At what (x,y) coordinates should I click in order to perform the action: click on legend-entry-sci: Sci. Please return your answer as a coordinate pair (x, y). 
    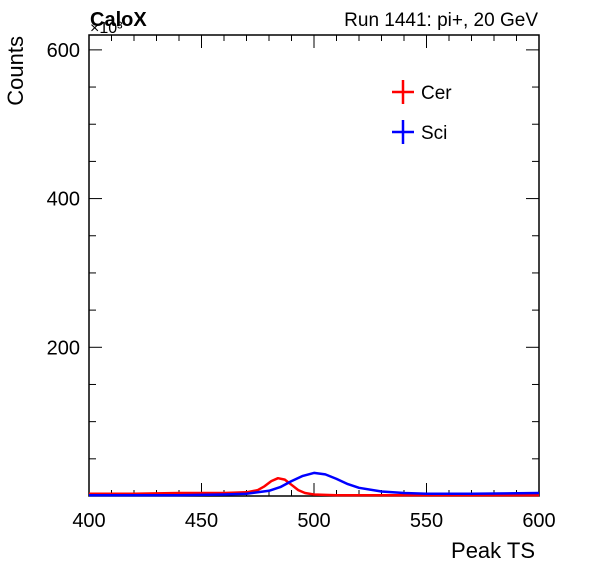
    Looking at the image, I should click on (419, 132).